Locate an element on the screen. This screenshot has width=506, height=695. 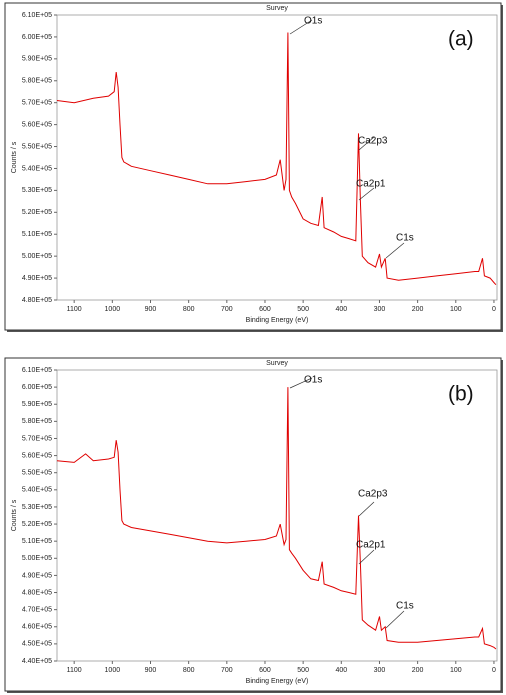
panel-label: (a) is located at coordinates (461, 39).